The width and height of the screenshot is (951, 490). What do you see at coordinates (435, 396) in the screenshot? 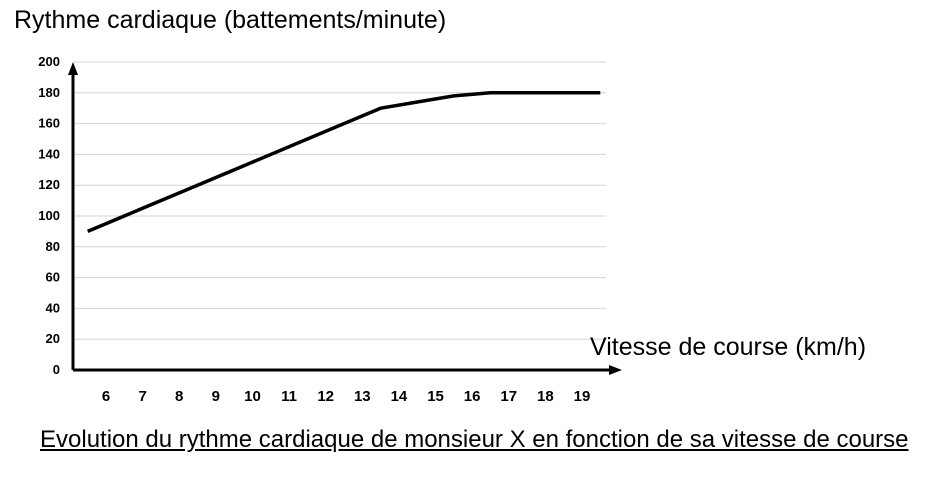
I see `x-tick-label: 15` at bounding box center [435, 396].